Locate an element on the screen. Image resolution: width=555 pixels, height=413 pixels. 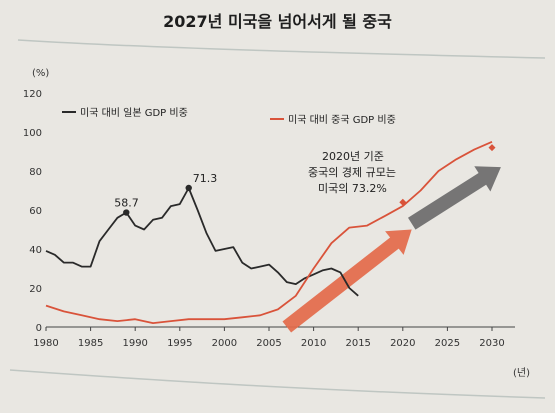
data-point-label: 71.3 is located at coordinates (205, 178).